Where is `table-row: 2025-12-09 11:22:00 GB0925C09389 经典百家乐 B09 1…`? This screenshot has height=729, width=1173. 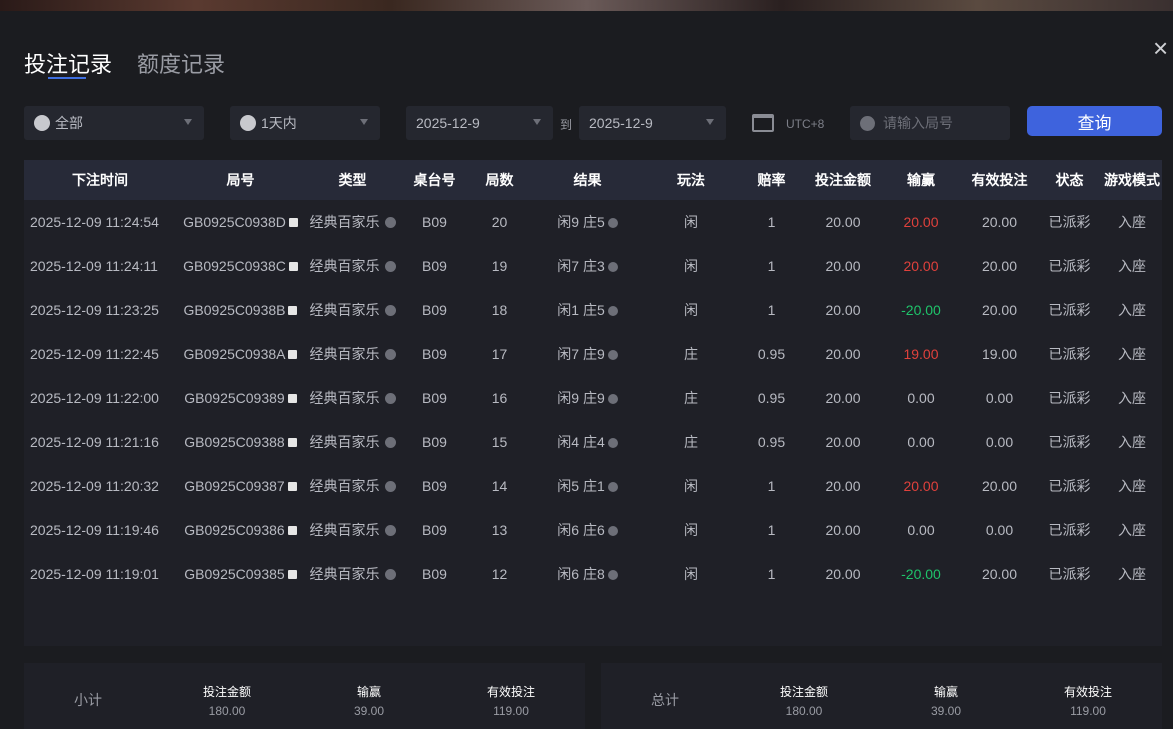
table-row: 2025-12-09 11:22:00 GB0925C09389 经典百家乐 B09 1… is located at coordinates (593, 398).